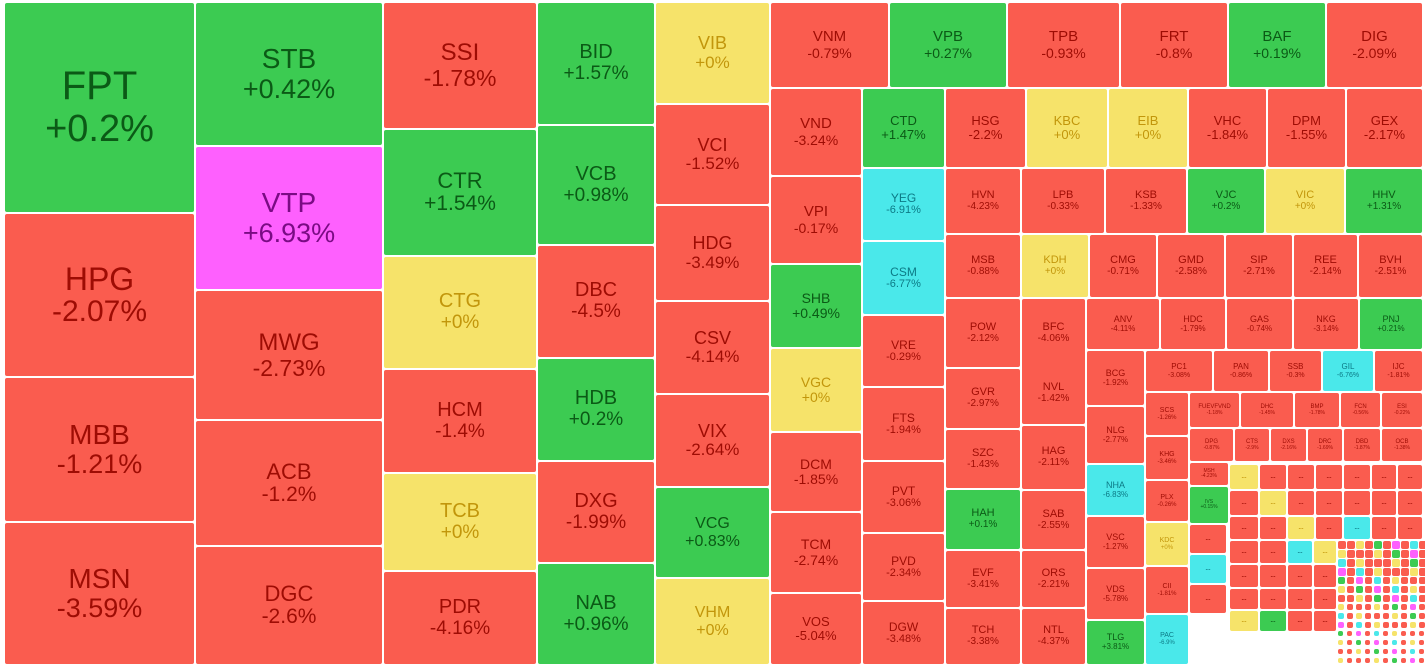  I want to click on stock-tile-hpg: HPG -2.07%, so click(99, 295).